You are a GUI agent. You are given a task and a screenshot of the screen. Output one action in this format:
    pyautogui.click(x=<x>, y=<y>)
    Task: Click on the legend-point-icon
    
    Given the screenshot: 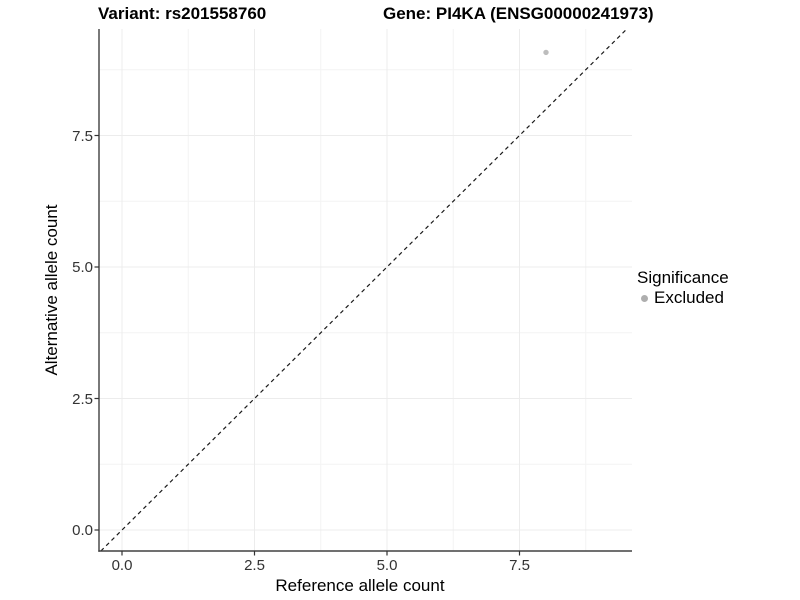 What is the action you would take?
    pyautogui.click(x=644, y=298)
    